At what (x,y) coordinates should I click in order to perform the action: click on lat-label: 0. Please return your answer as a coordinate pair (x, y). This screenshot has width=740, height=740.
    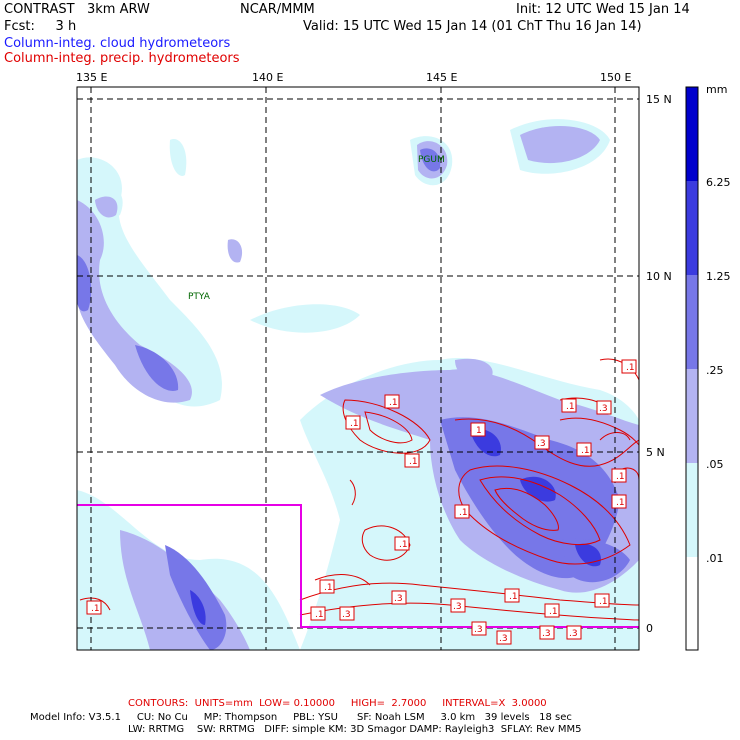
    Looking at the image, I should click on (649, 628).